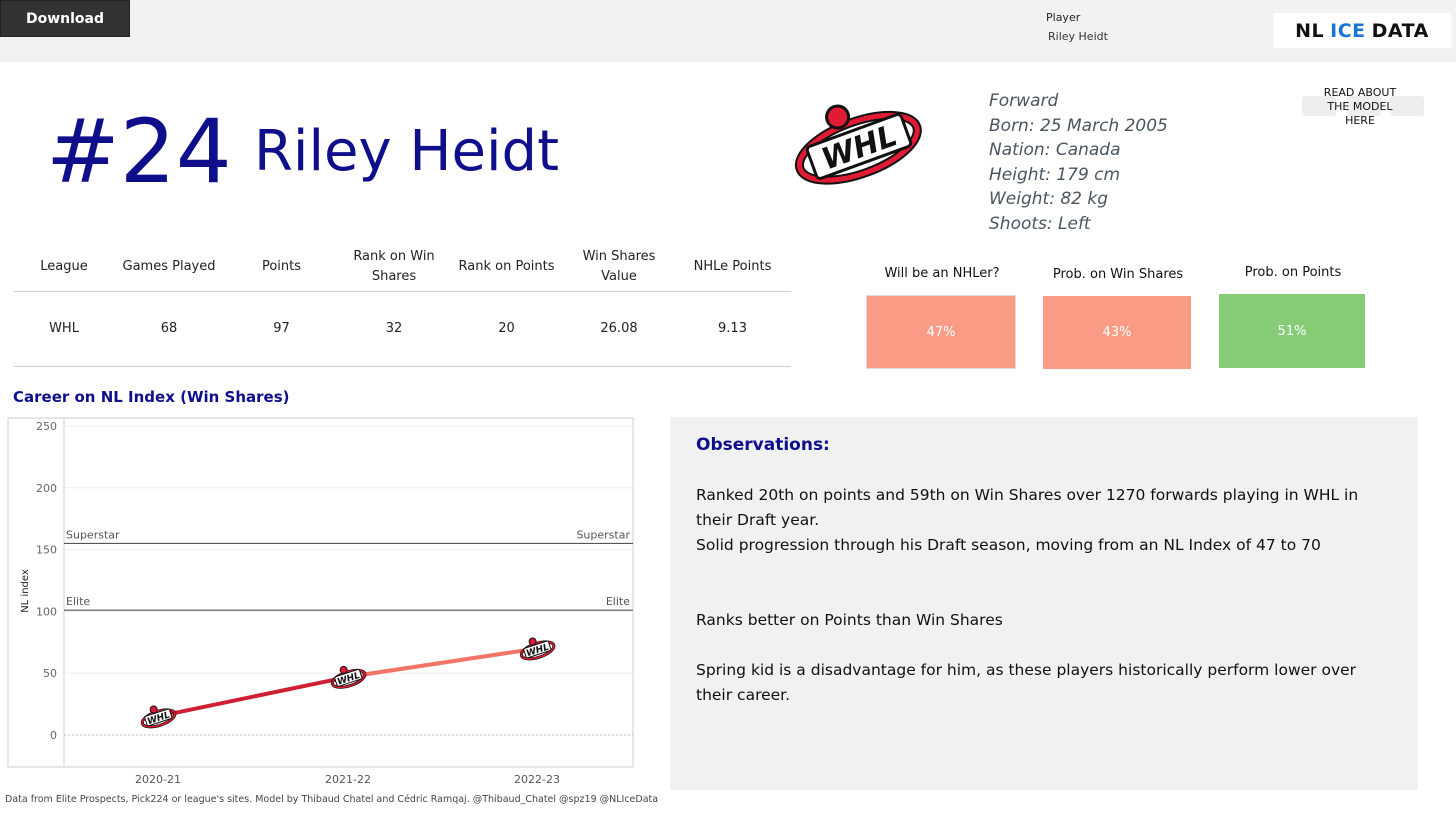  I want to click on read-about-model-link: READ ABOUT THE MODEL HERE, so click(1362, 106).